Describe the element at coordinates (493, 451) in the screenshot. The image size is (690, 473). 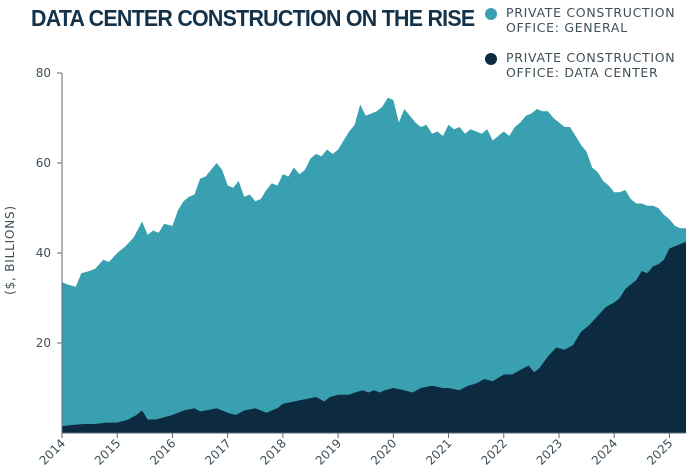
I see `x-tick-label: 2022` at that location.